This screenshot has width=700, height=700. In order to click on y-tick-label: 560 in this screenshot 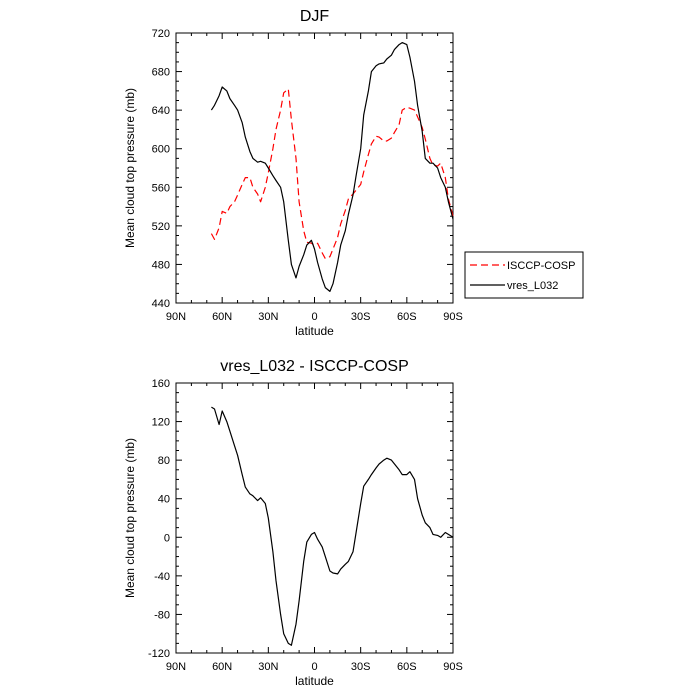, I will do `click(161, 188)`.